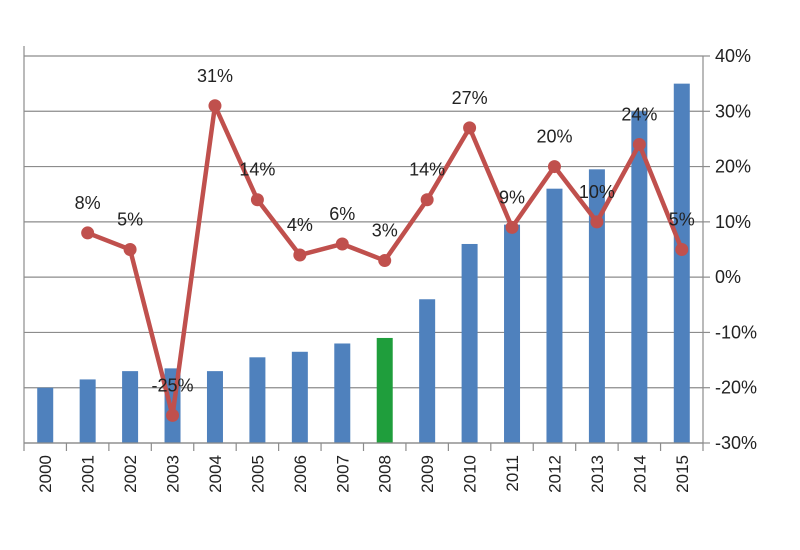 The image size is (800, 550). I want to click on bar-2010, so click(469, 343).